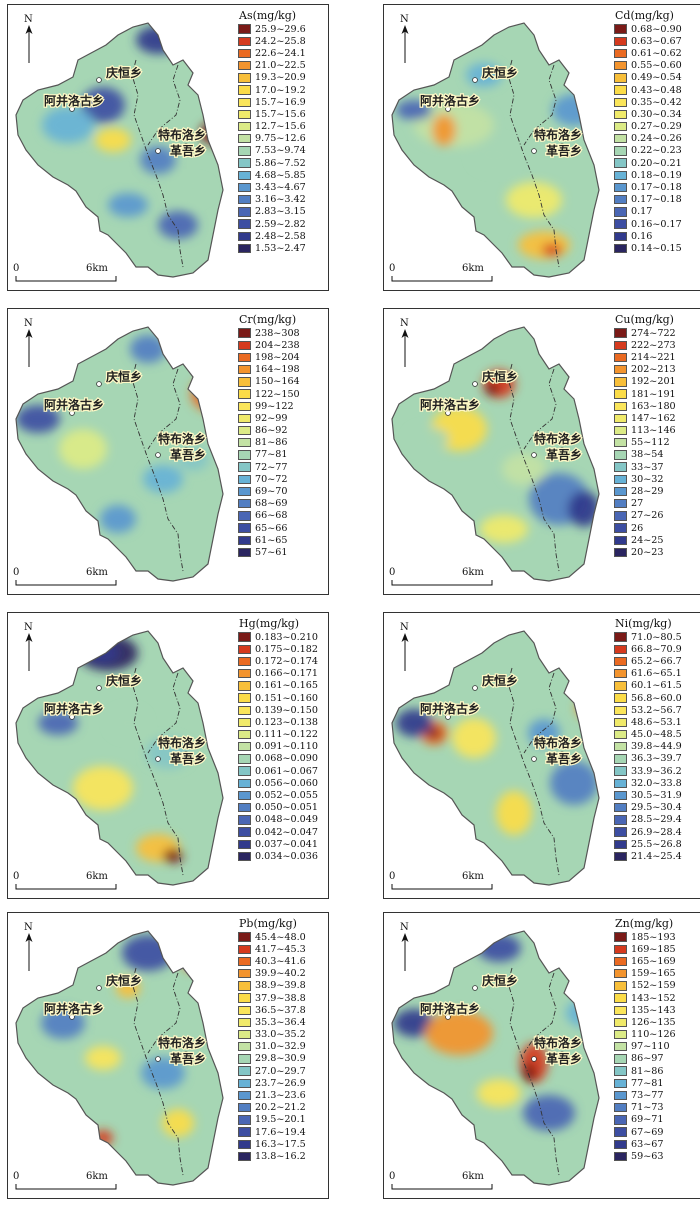  I want to click on legend-row: 13.8~16.2, so click(288, 1156).